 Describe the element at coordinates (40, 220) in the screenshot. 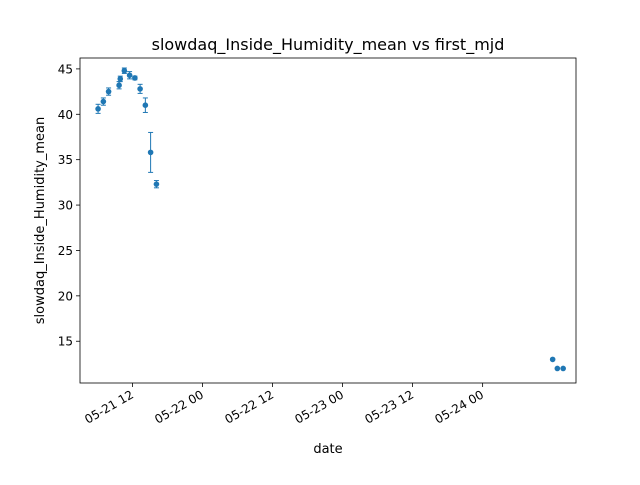

I see `y-axis-label: slowdaq_Inside_Humidity_mean` at that location.